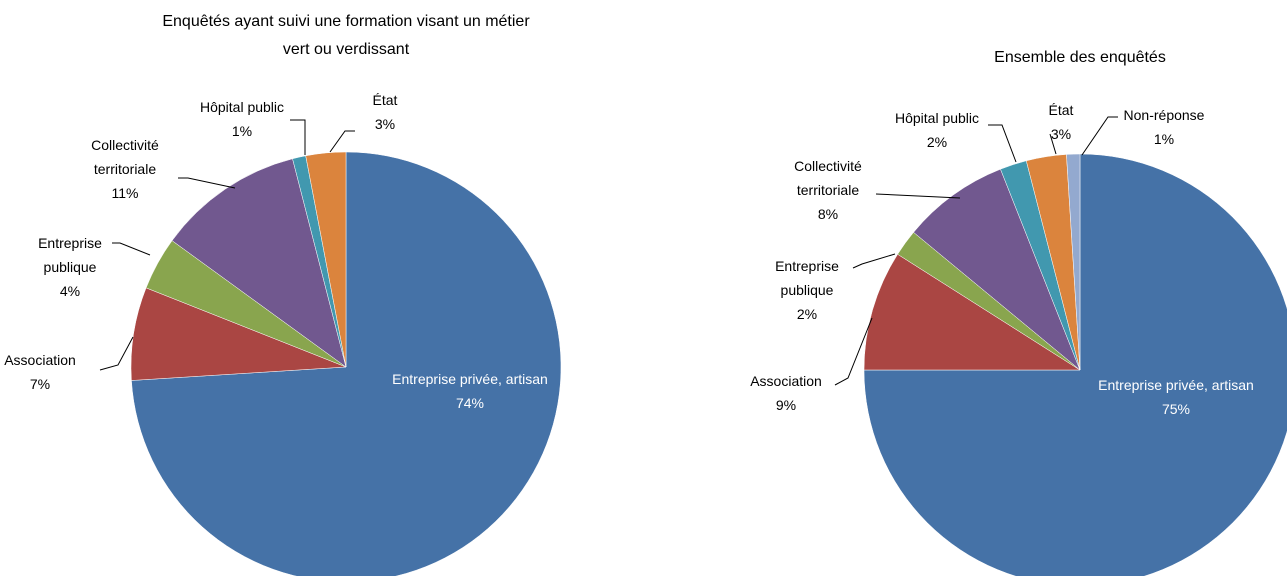  Describe the element at coordinates (786, 405) in the screenshot. I see `slice-value: 9%` at that location.